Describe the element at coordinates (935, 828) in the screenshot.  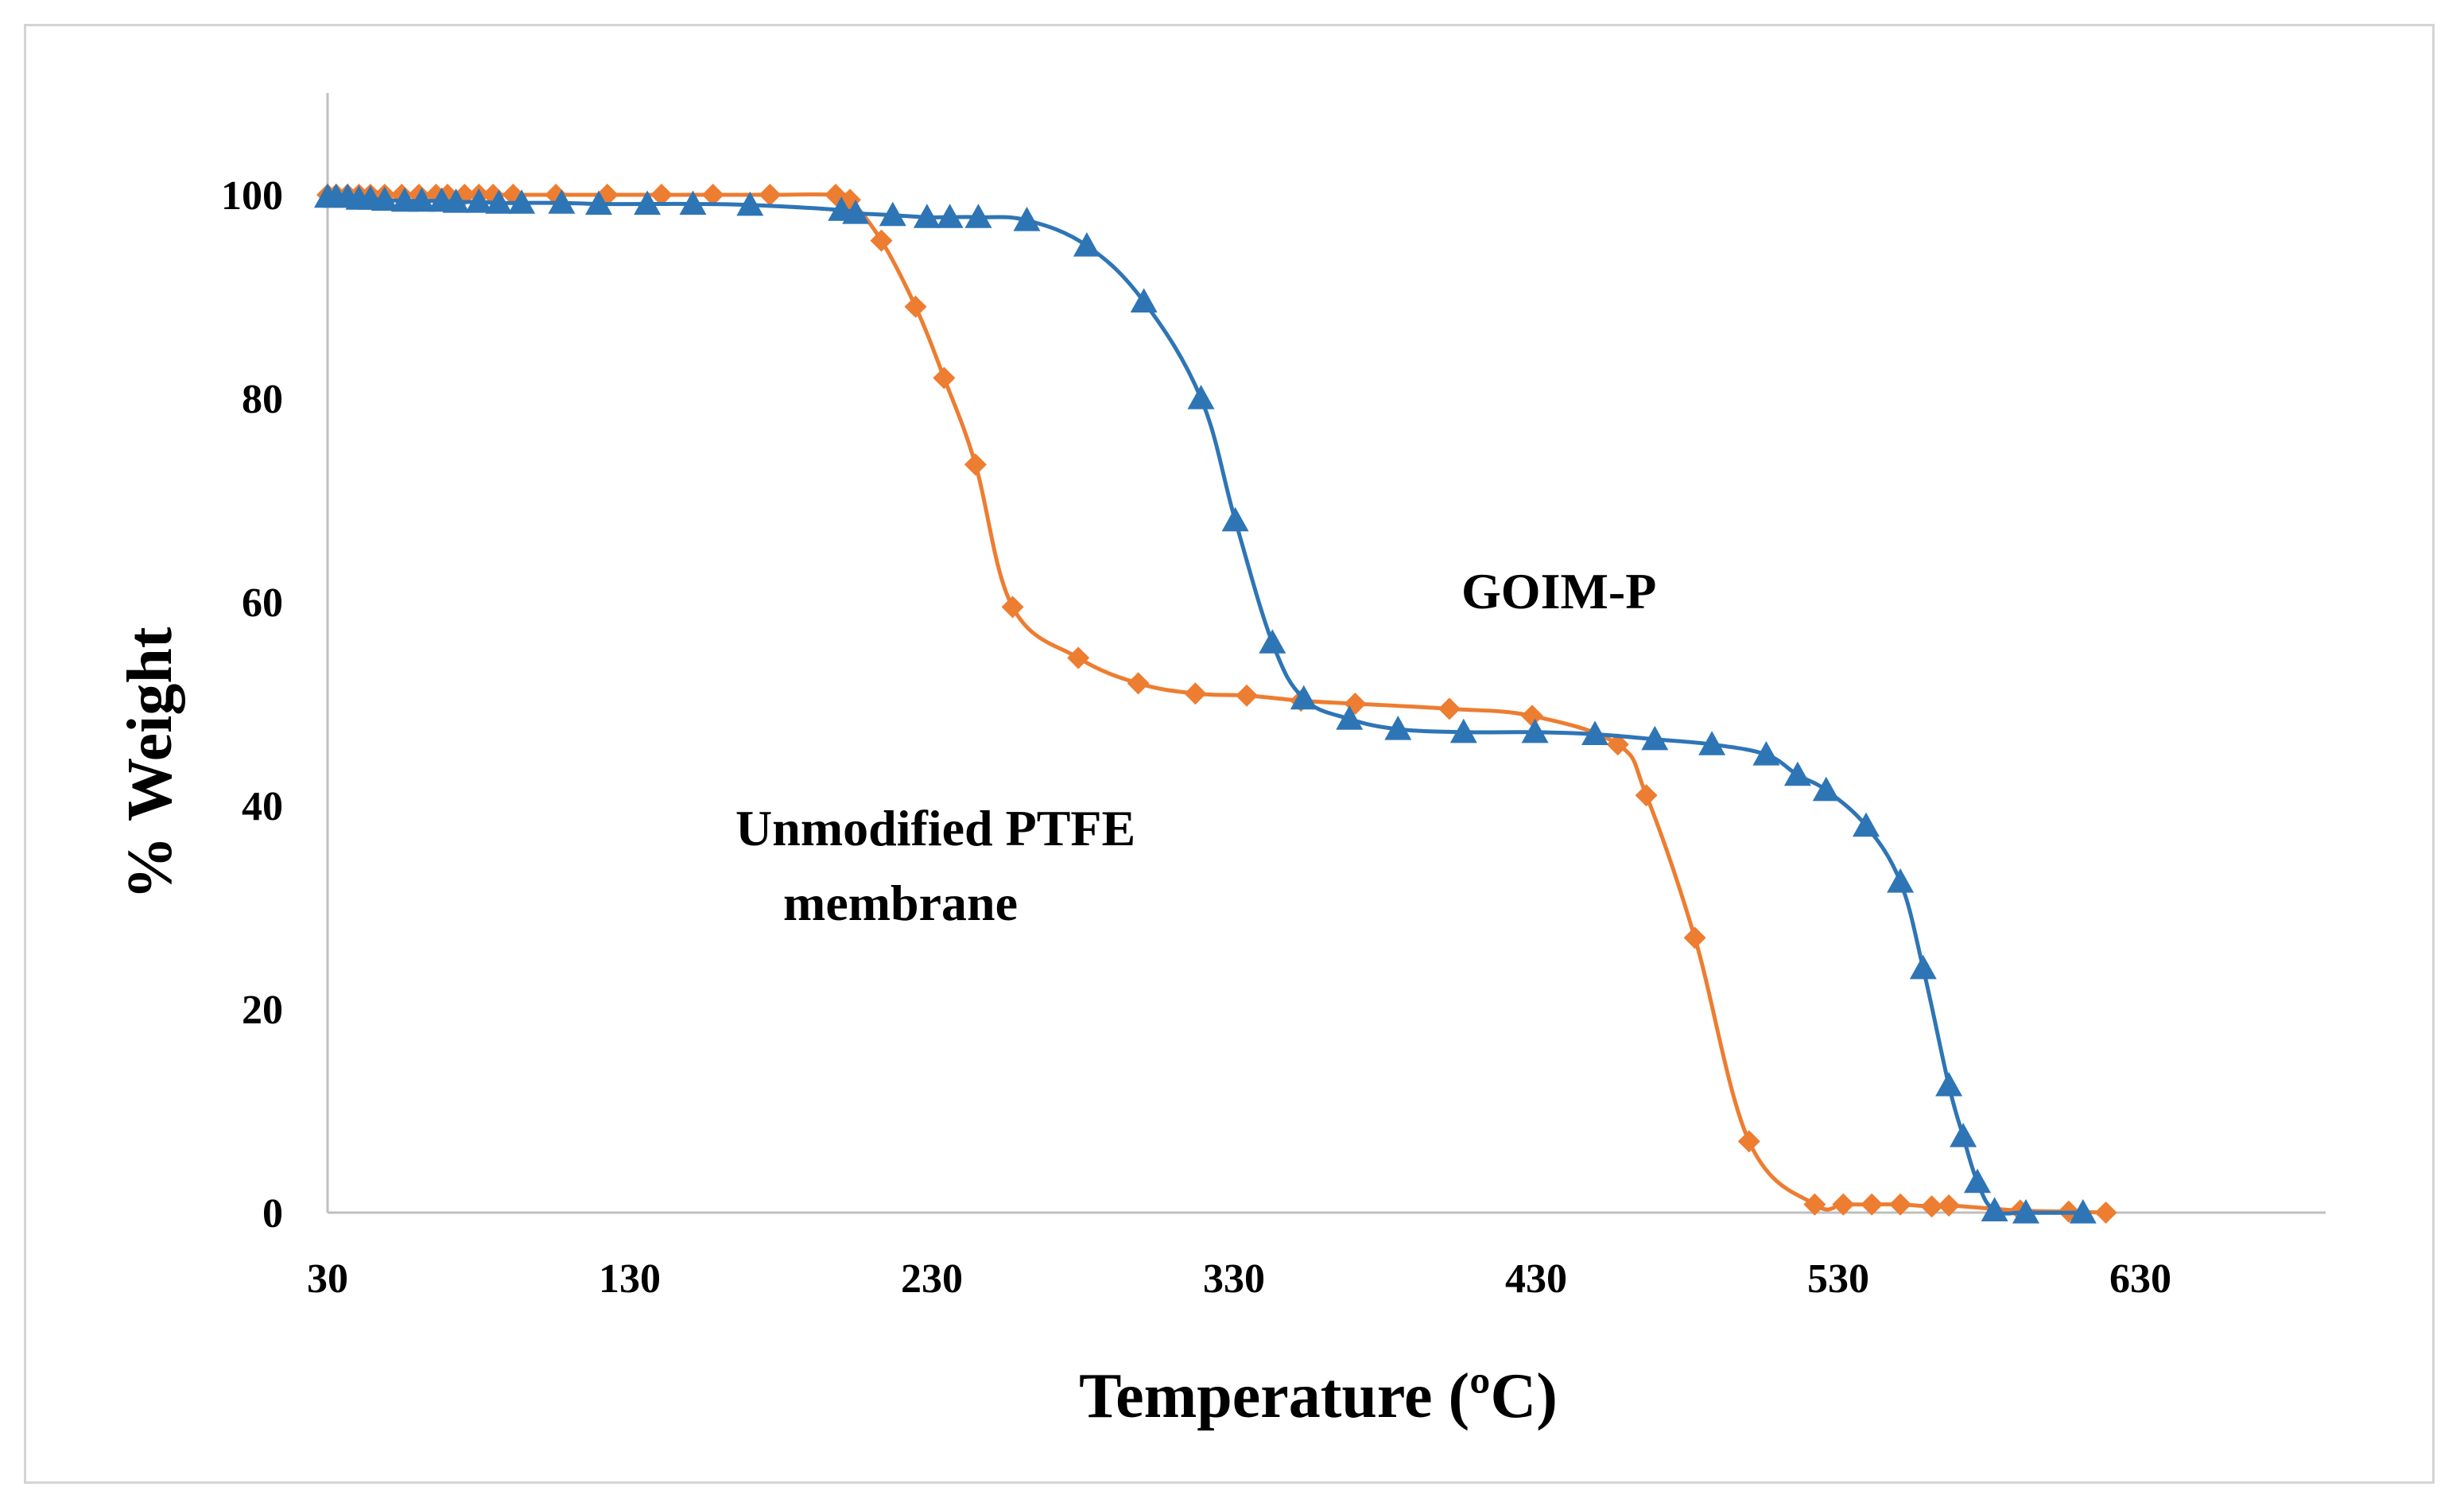
I see `ptfe-annotation-line1: Unmodified PTFE` at that location.